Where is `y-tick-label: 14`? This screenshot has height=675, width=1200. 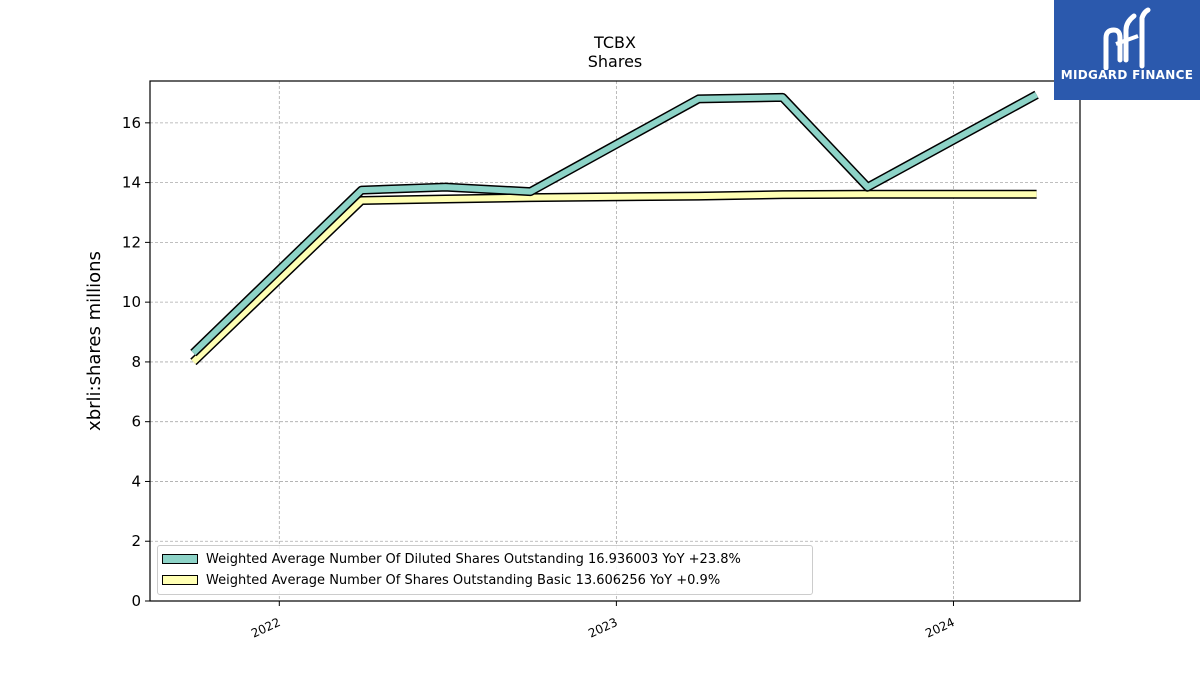
y-tick-label: 14 is located at coordinates (131, 183).